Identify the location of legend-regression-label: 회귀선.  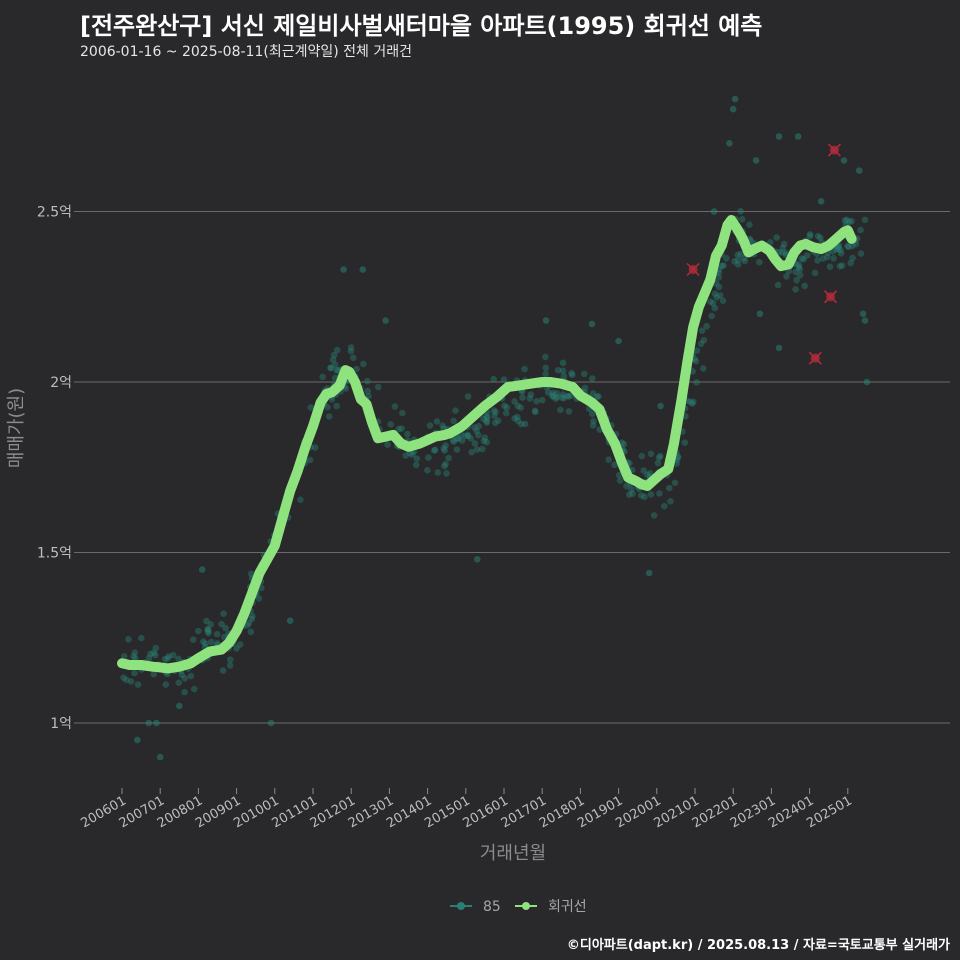
(567, 907).